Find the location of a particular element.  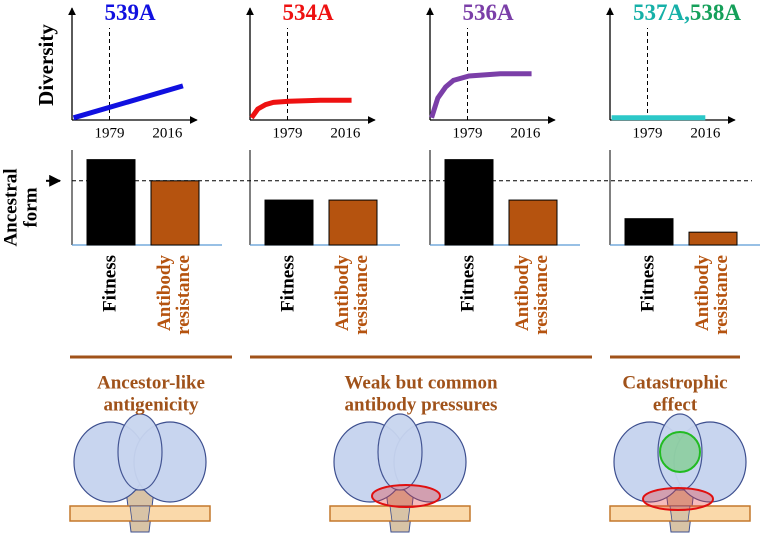

title-part: 536A is located at coordinates (488, 12).